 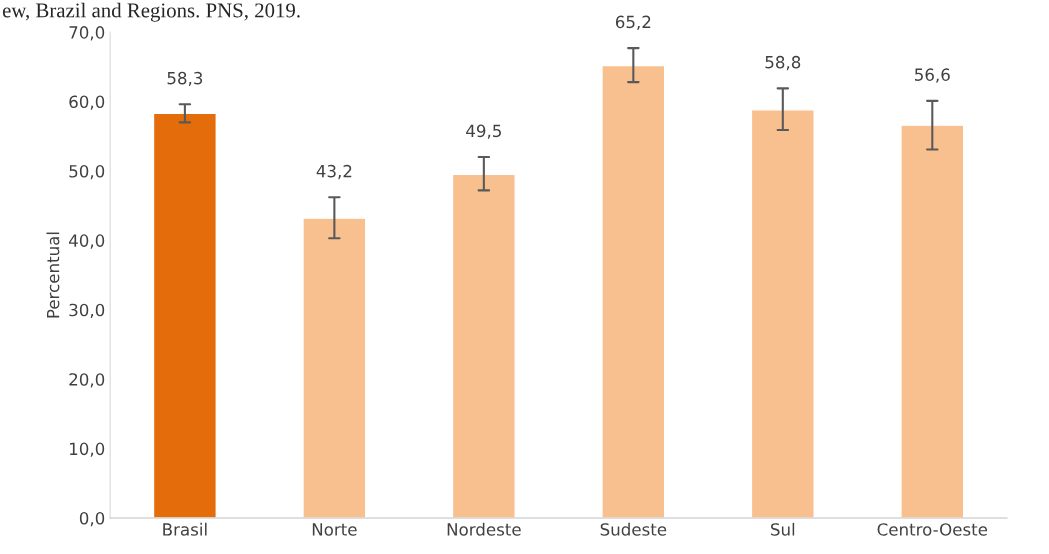 What do you see at coordinates (932, 75) in the screenshot?
I see `data-label: 56,6` at bounding box center [932, 75].